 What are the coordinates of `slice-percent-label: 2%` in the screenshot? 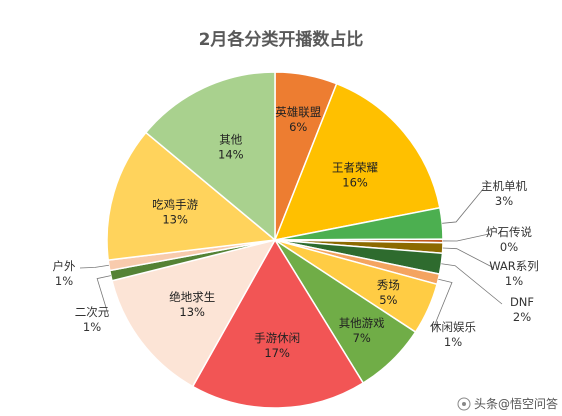 It's located at (522, 317).